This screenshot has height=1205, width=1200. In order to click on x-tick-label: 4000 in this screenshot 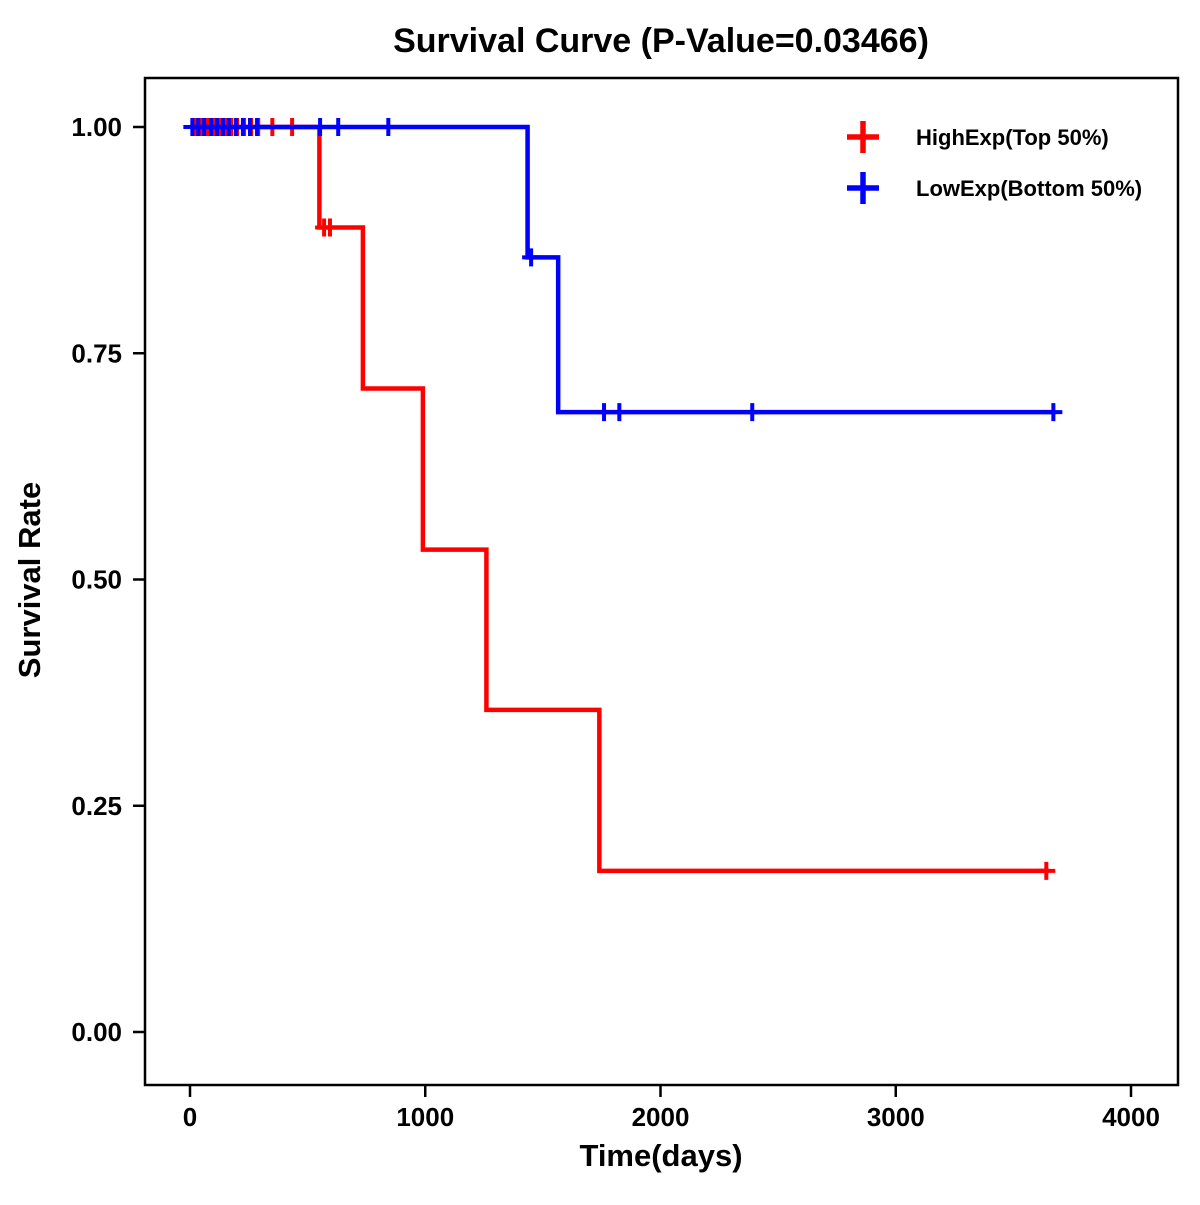, I will do `click(1131, 1117)`.